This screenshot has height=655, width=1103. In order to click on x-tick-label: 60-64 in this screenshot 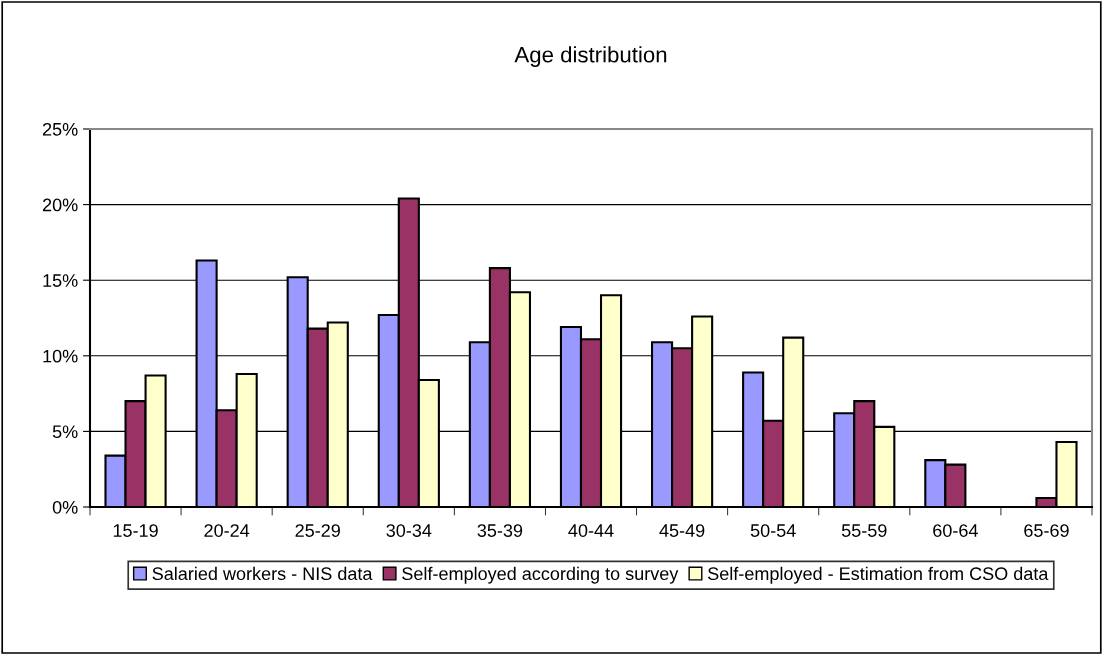, I will do `click(955, 530)`.